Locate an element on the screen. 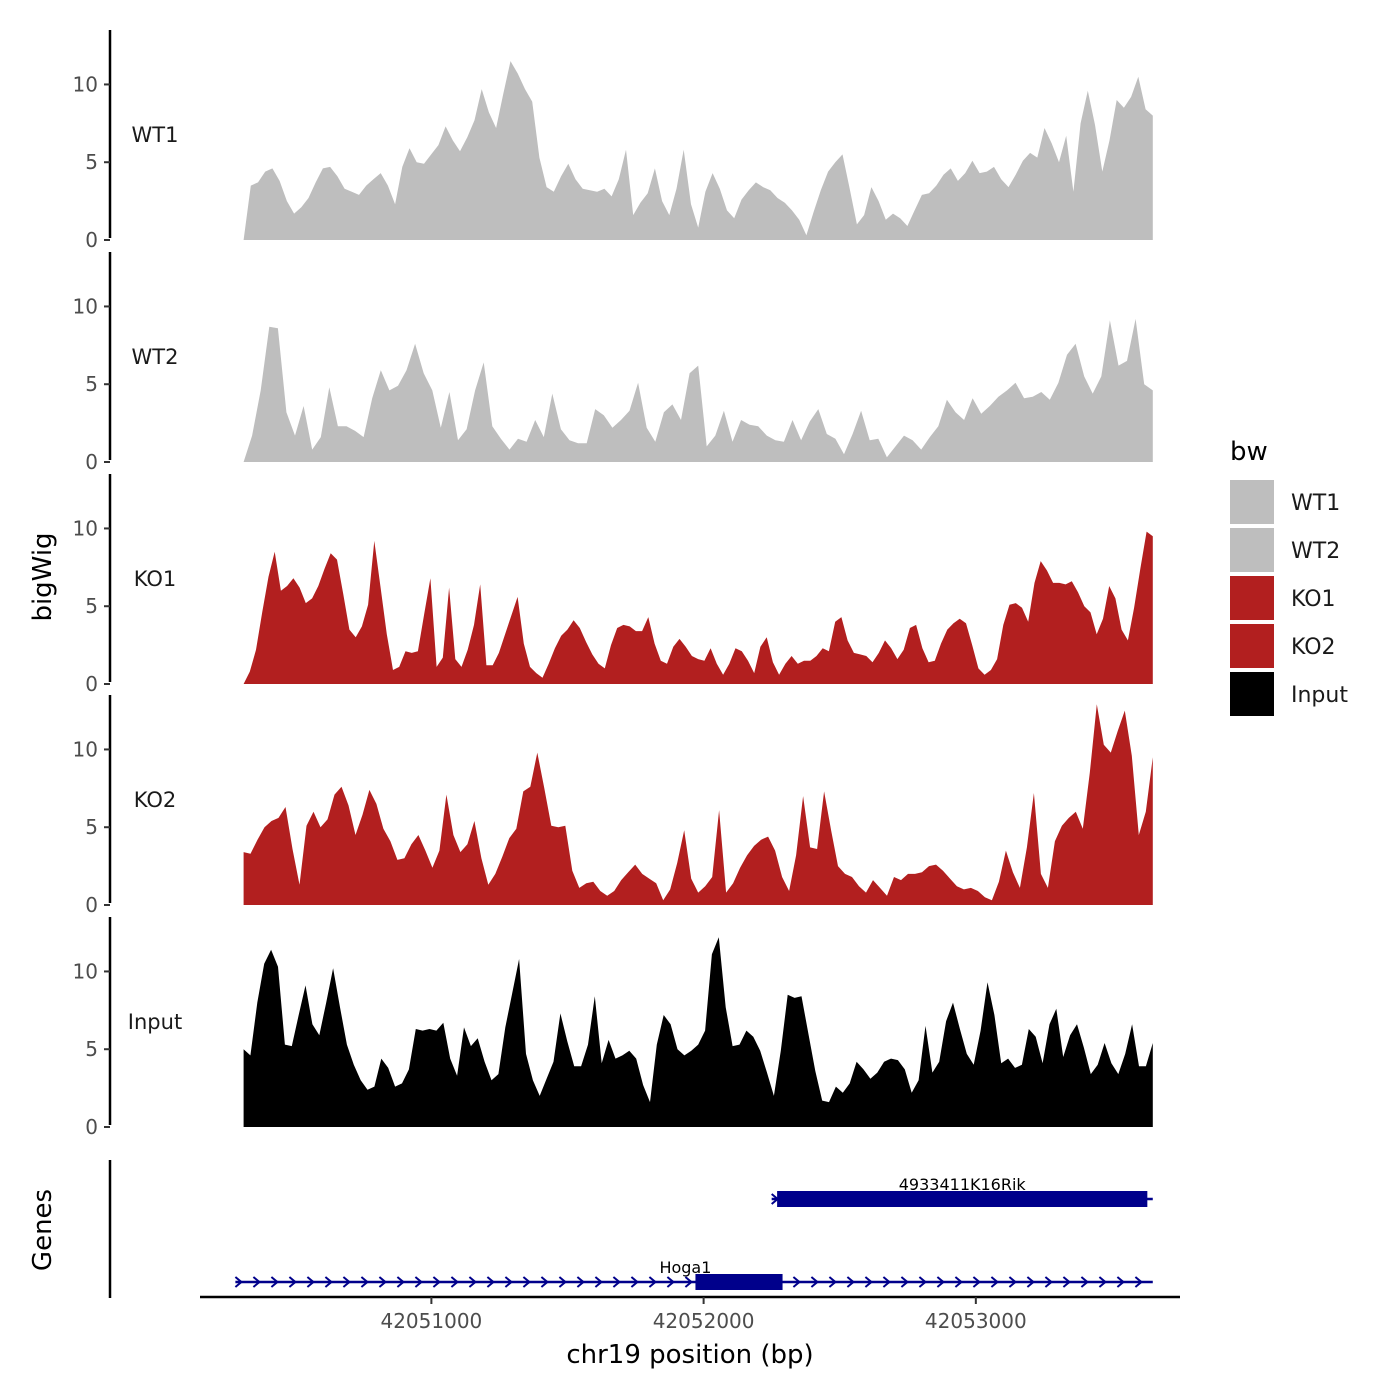 The width and height of the screenshot is (1400, 1400). gene-track: 4933411K16Rik Hoga1 is located at coordinates (630, 1229).